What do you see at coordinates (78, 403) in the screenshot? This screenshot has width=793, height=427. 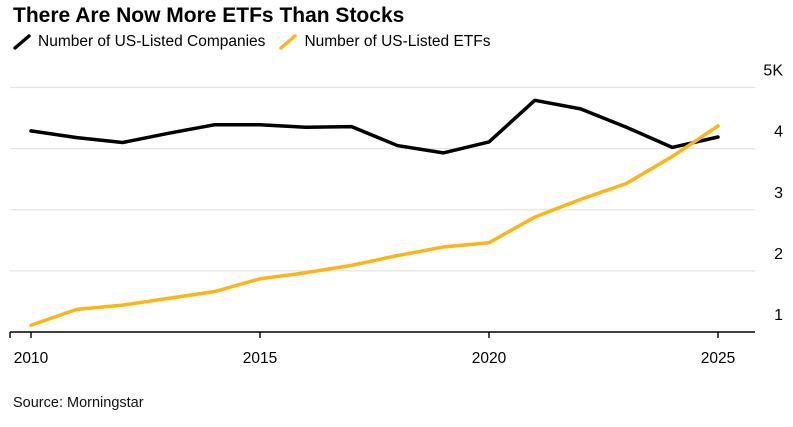 I see `source-note: Source: Morningstar` at bounding box center [78, 403].